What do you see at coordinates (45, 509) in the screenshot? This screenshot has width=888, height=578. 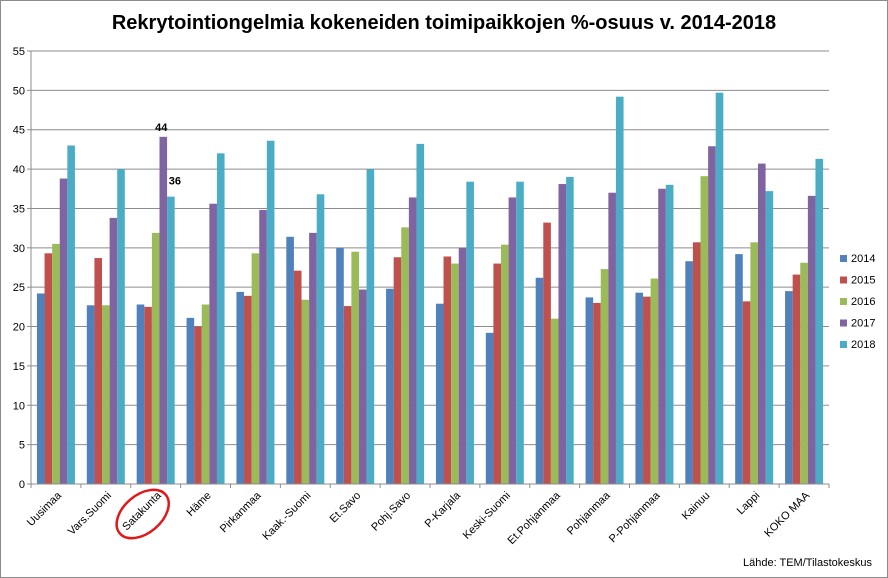 I see `x-category-label: Uusimaa` at bounding box center [45, 509].